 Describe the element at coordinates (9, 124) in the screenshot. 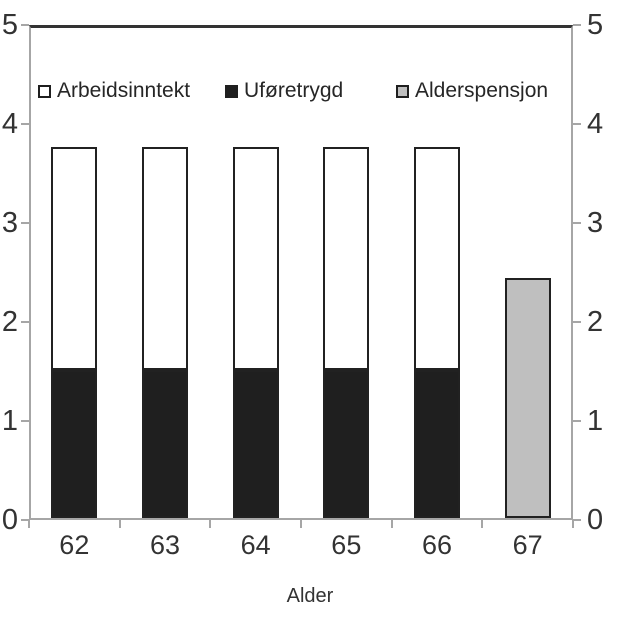

I see `y-axis-label-left: 4` at that location.